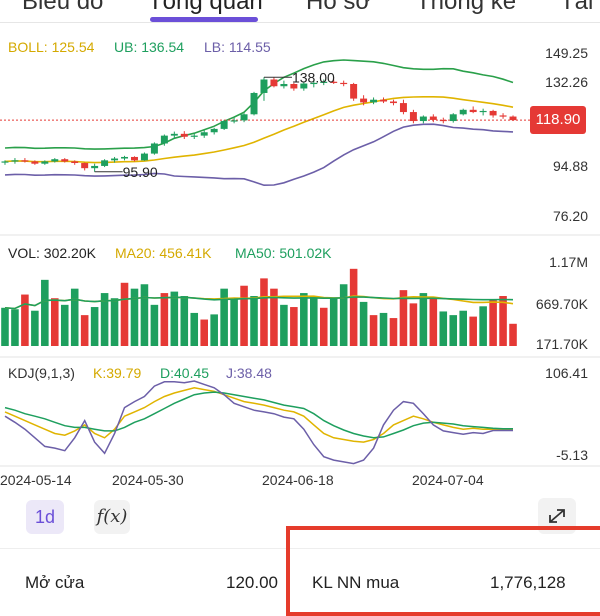 The width and height of the screenshot is (600, 616). What do you see at coordinates (259, 155) in the screenshot?
I see `boll-lower-band` at bounding box center [259, 155].